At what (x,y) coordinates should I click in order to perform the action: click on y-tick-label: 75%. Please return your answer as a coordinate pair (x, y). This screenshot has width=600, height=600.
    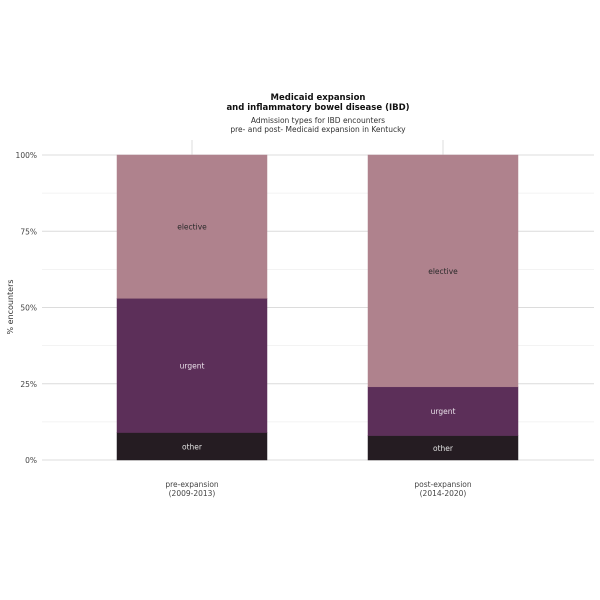
    Looking at the image, I should click on (28, 231).